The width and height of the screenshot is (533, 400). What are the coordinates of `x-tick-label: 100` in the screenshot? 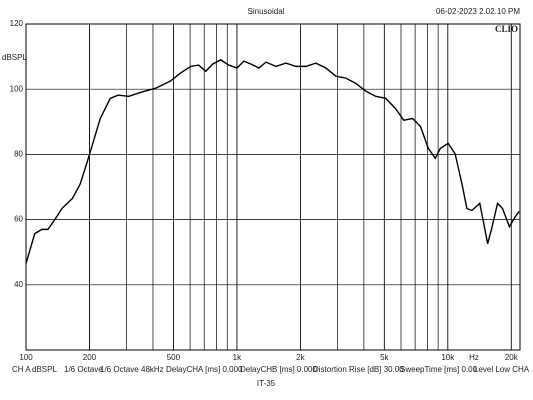 It's located at (26, 357).